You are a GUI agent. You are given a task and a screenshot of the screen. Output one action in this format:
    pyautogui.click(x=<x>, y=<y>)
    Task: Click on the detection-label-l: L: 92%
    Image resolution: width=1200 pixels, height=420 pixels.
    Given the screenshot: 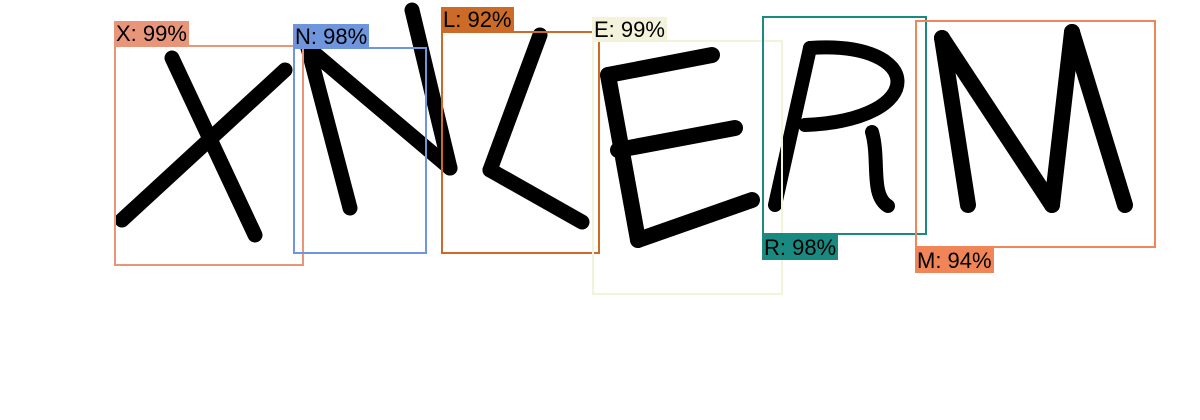 What is the action you would take?
    pyautogui.click(x=477, y=19)
    